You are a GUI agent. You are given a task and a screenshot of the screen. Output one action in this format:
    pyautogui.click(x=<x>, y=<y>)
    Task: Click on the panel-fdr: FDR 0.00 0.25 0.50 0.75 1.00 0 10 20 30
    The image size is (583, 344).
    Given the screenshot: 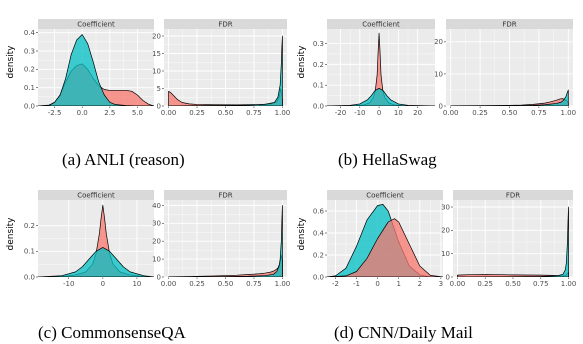 What is the action you would take?
    pyautogui.click(x=508, y=239)
    